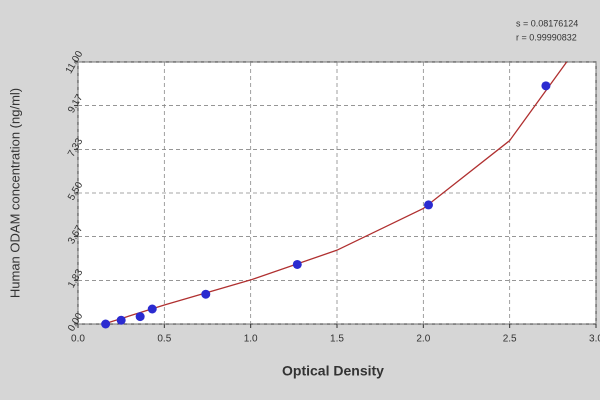  Describe the element at coordinates (251, 339) in the screenshot. I see `x-tick-label: 1.0` at that location.